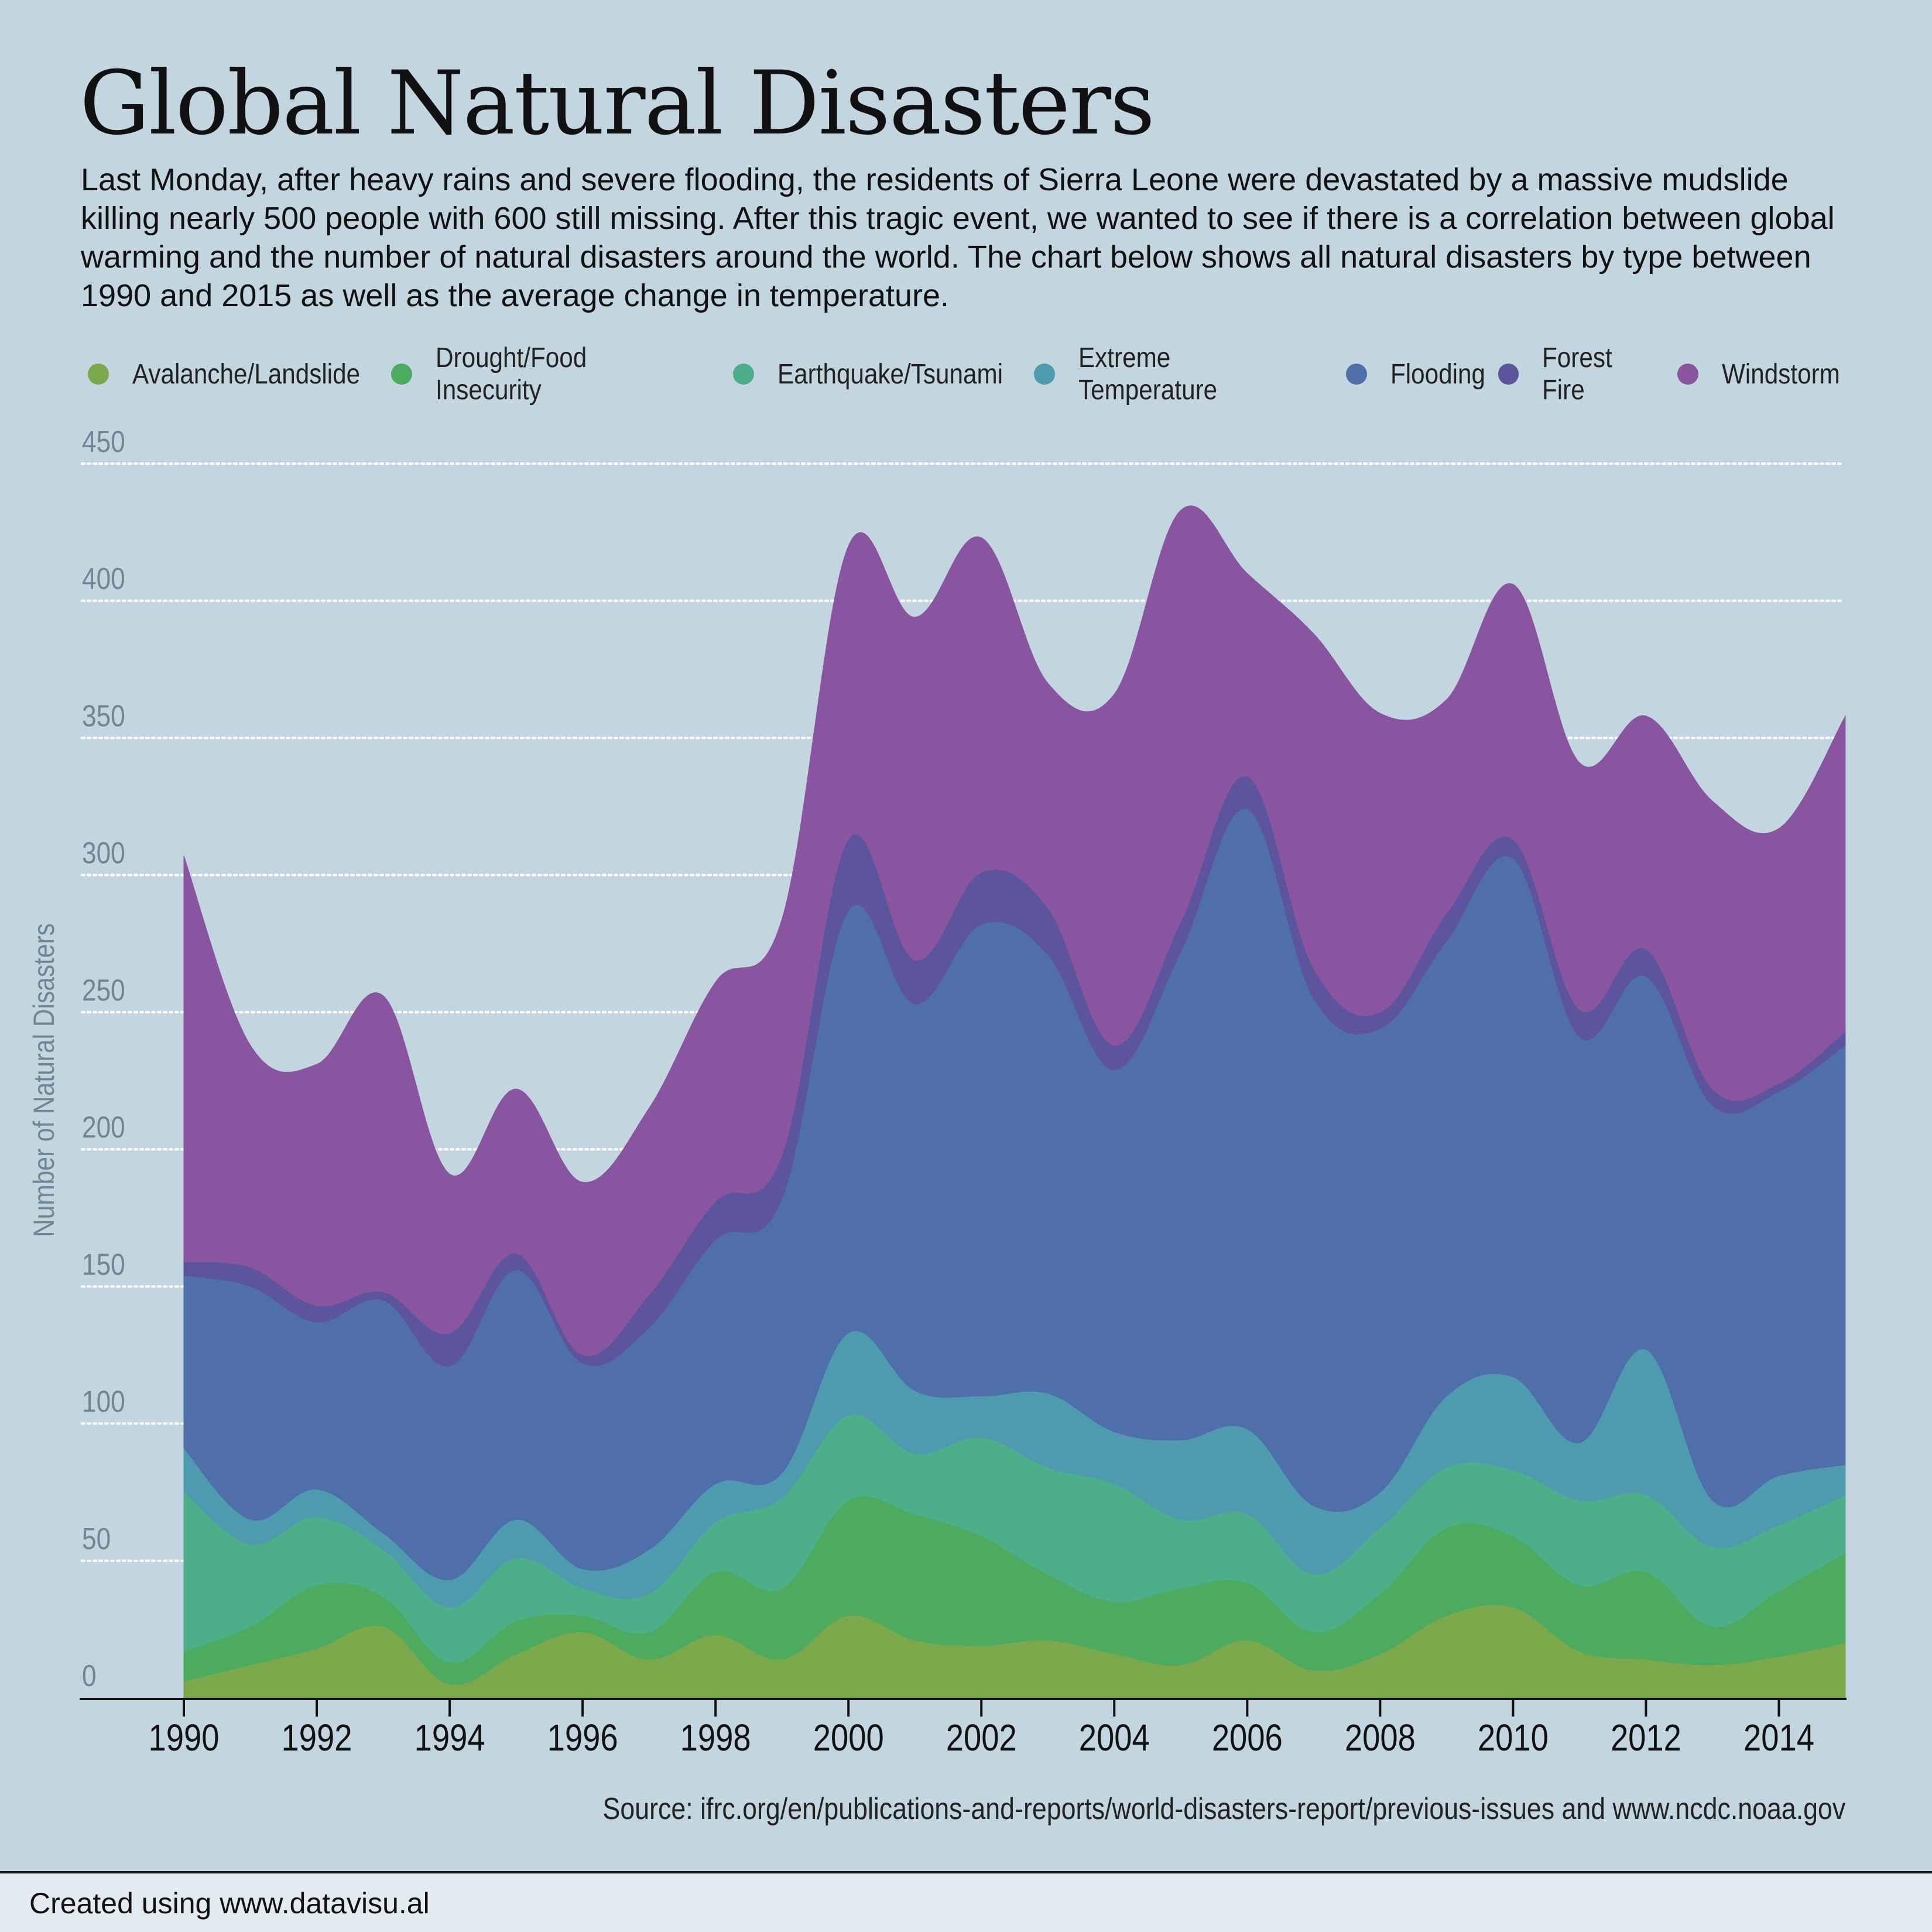  What do you see at coordinates (184, 1738) in the screenshot?
I see `x-tick-label: 1990` at bounding box center [184, 1738].